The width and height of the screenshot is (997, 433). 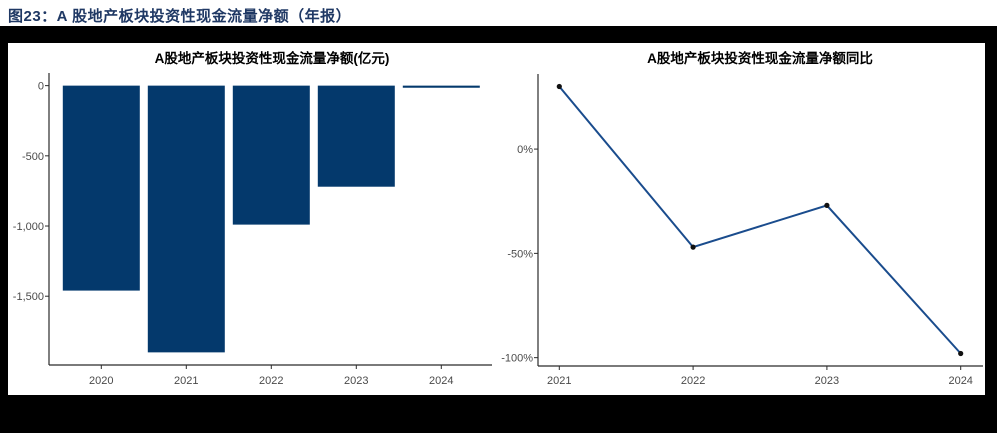 What do you see at coordinates (559, 86) in the screenshot?
I see `point-2021` at bounding box center [559, 86].